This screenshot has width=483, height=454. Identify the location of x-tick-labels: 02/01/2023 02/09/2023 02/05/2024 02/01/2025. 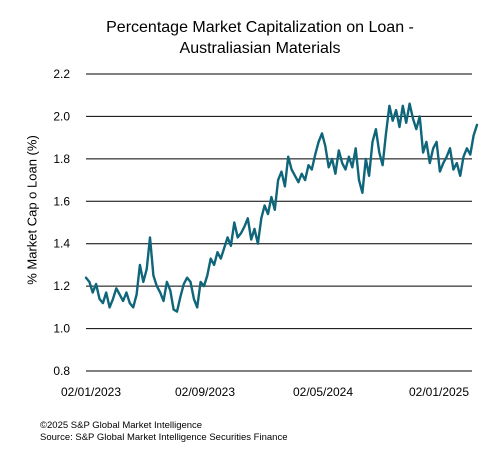
(265, 392).